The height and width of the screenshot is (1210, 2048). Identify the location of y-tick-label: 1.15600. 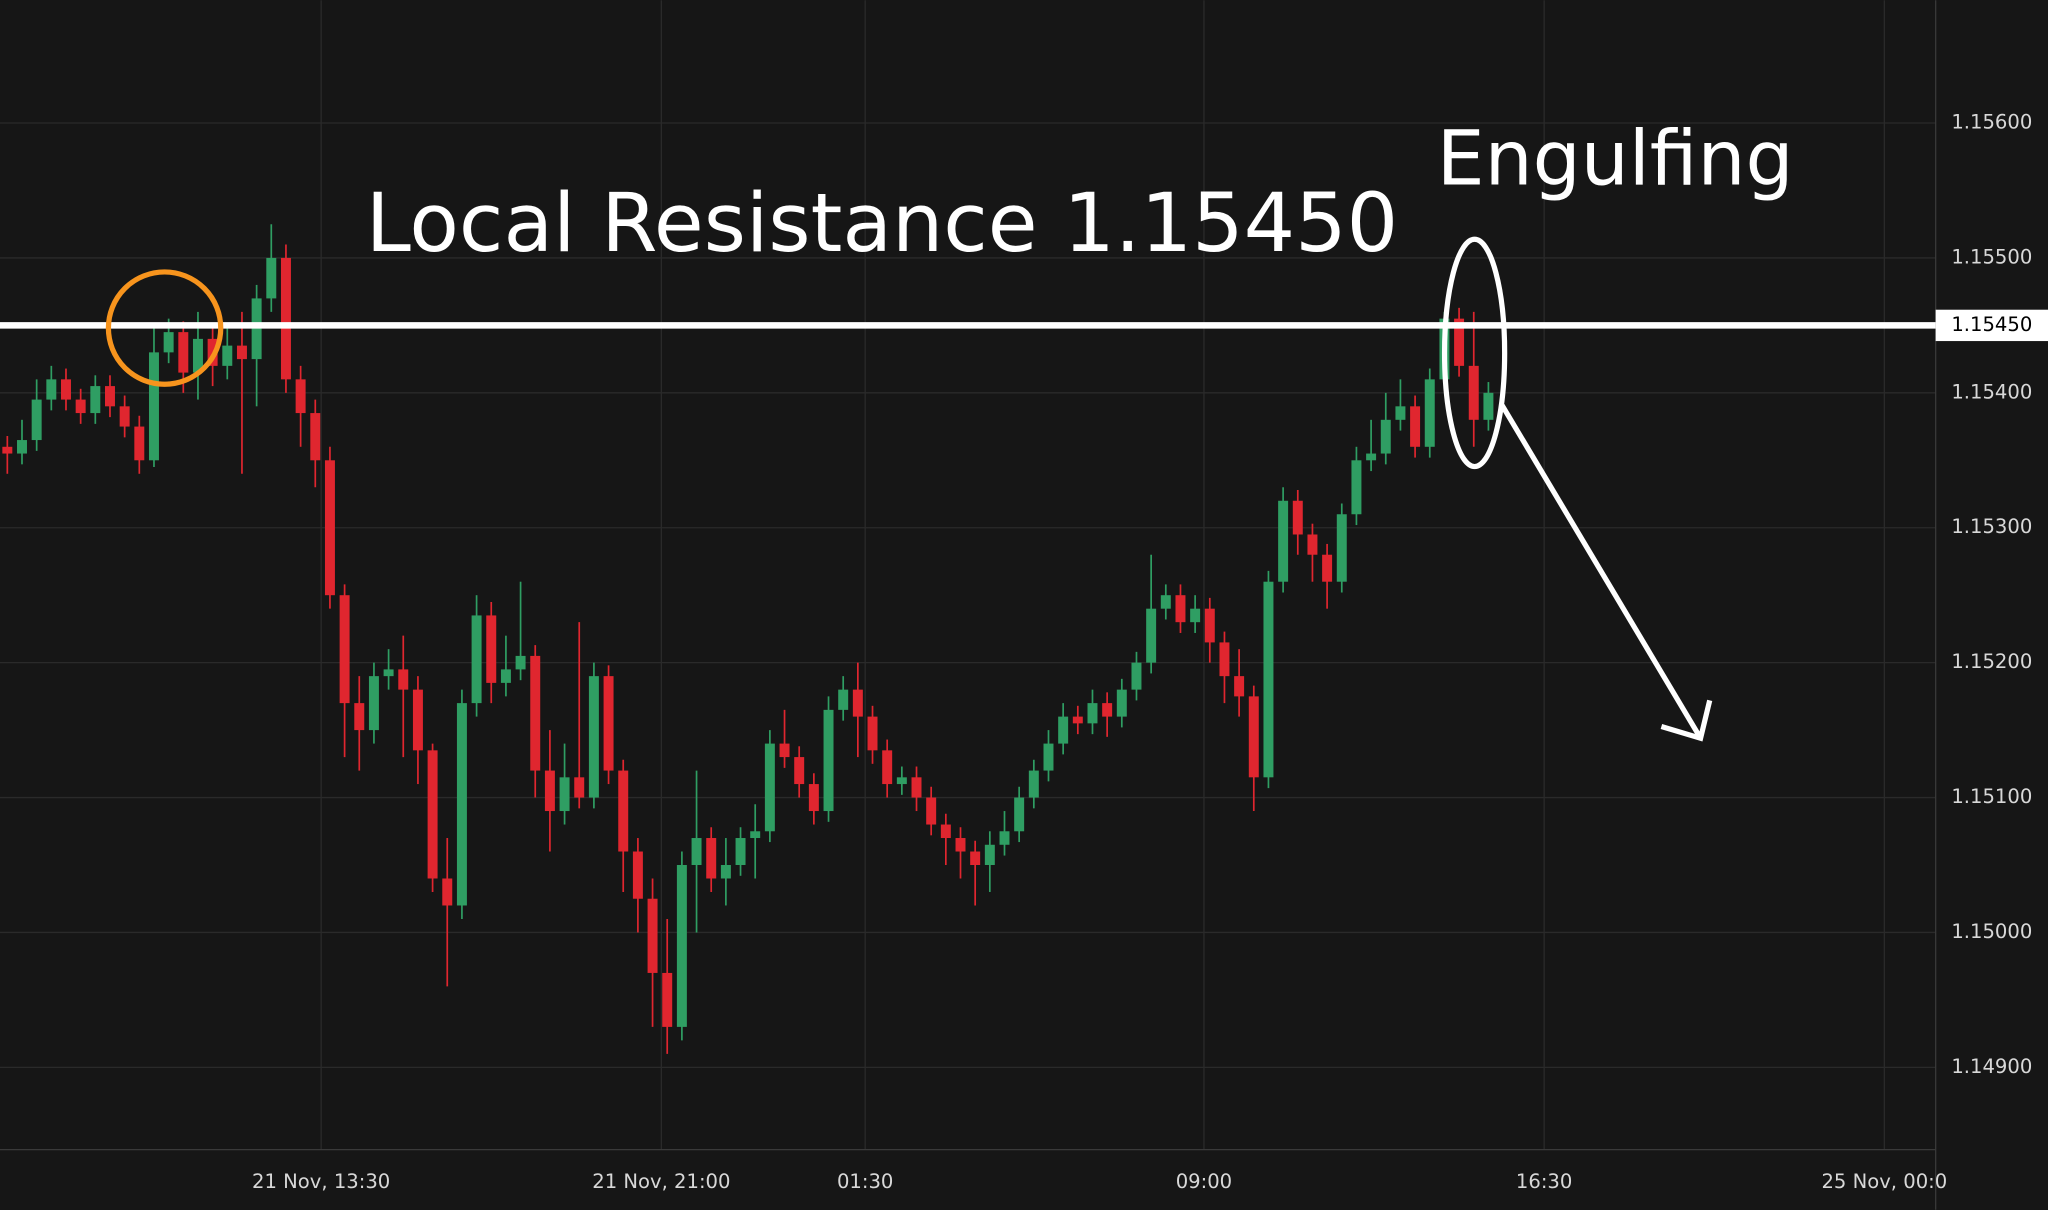
(1991, 122).